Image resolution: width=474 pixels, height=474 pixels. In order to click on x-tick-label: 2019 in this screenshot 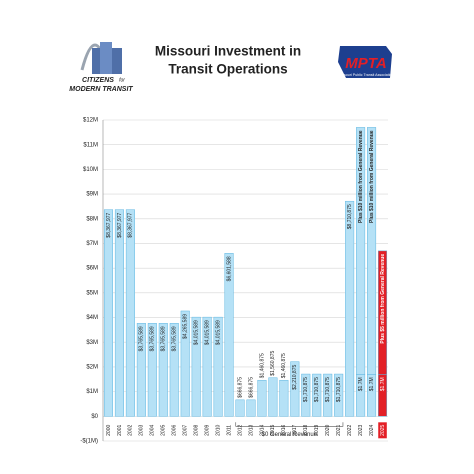, I will do `click(317, 430)`.